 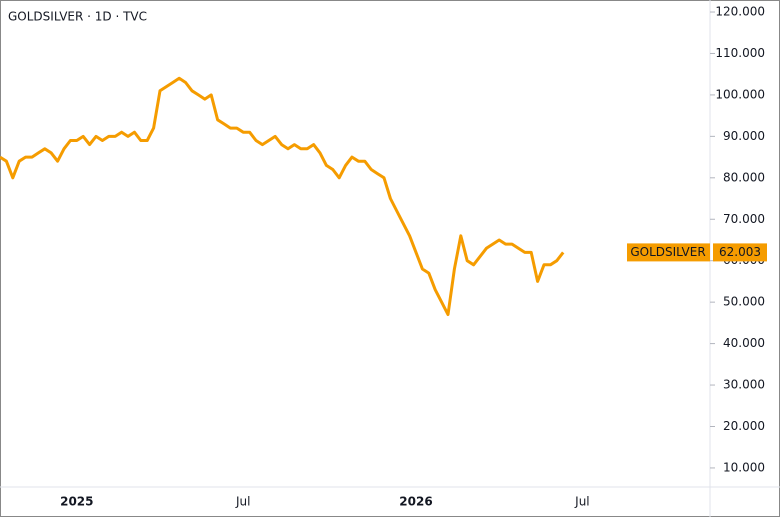 I want to click on y-tick-label: 80.000, so click(x=744, y=177).